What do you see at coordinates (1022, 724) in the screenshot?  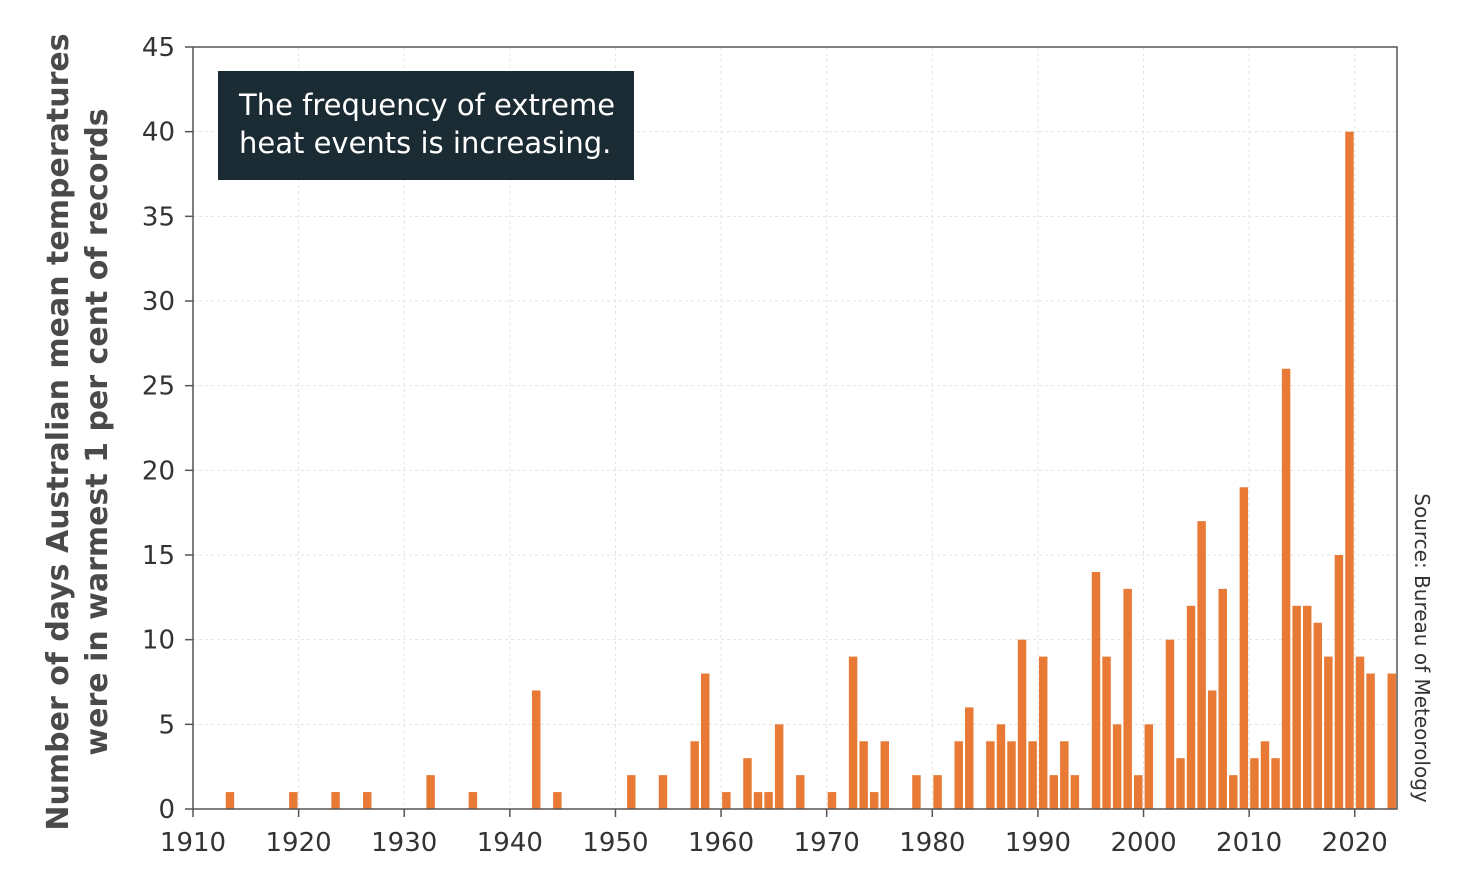 I see `bar-1988` at bounding box center [1022, 724].